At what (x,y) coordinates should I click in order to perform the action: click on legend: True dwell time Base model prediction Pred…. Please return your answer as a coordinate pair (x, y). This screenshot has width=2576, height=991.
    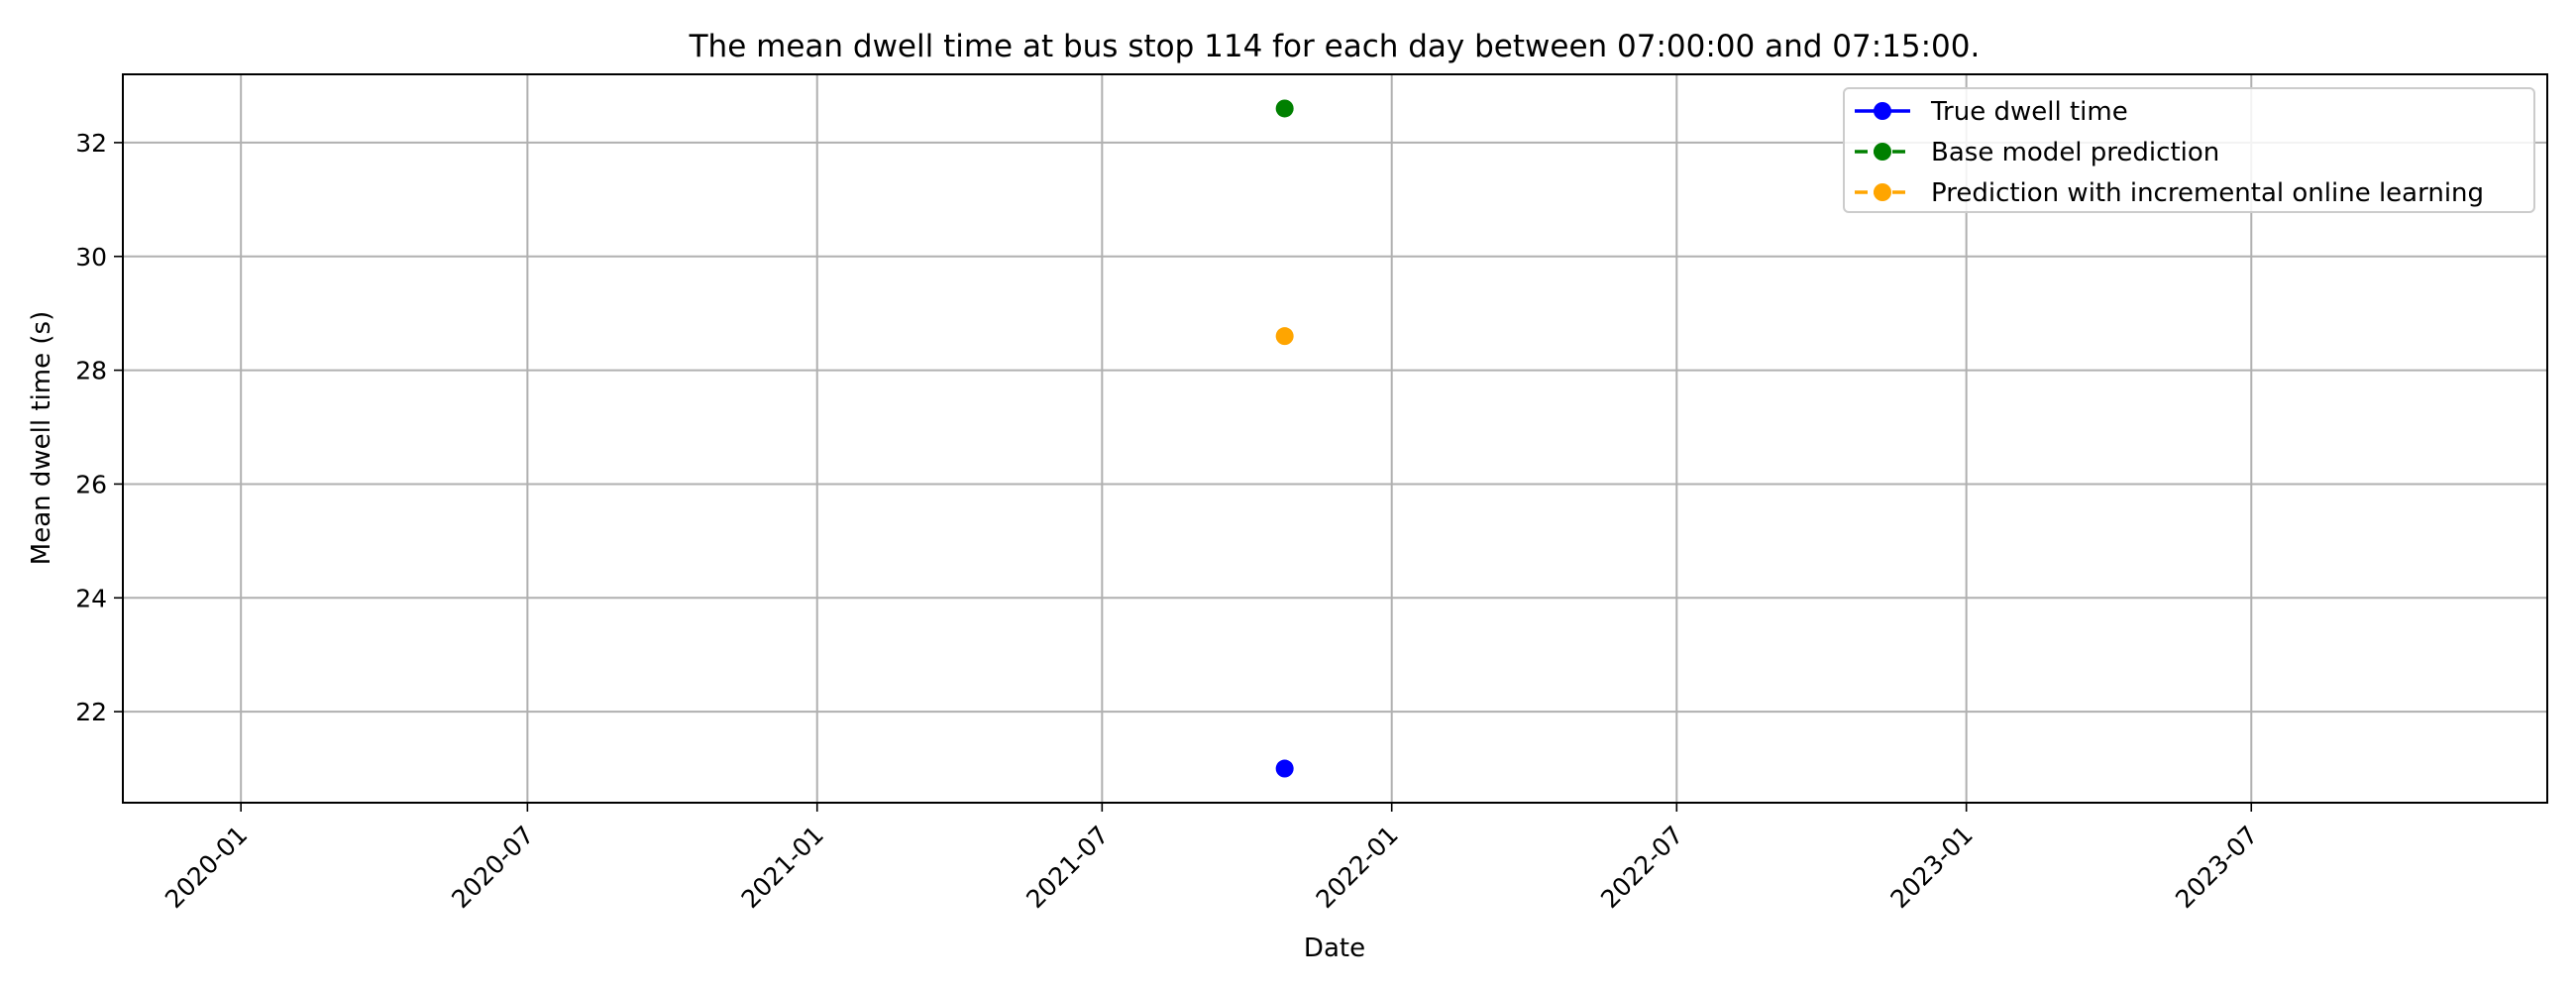
    Looking at the image, I should click on (2189, 150).